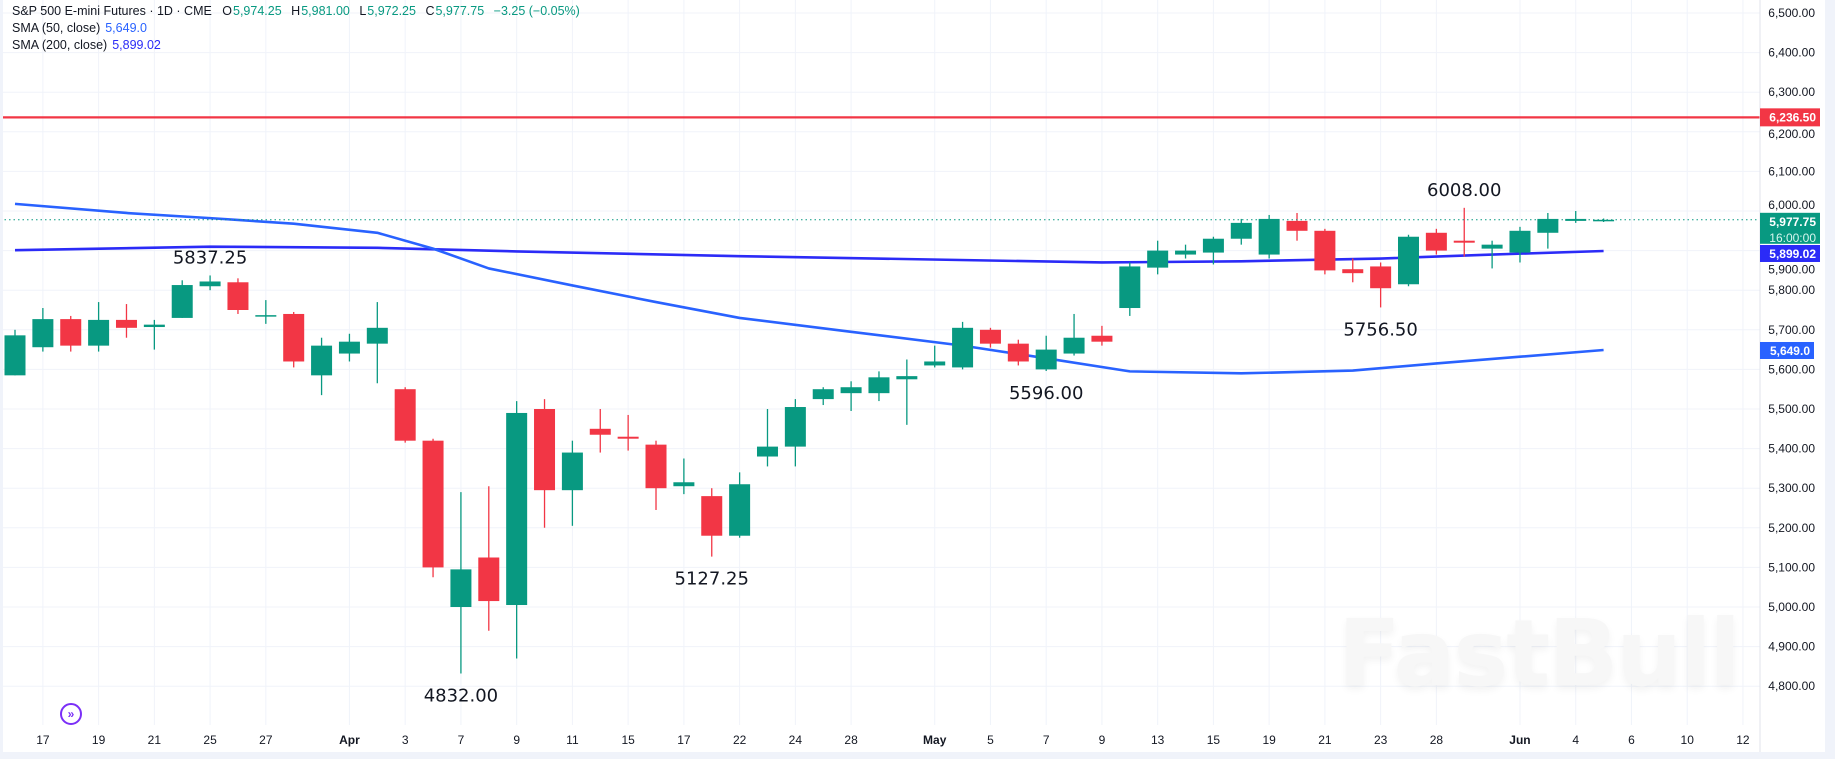 This screenshot has width=1835, height=759. I want to click on symbol-title: S&P 500 E-mini Futures · 1D · CME, so click(112, 11).